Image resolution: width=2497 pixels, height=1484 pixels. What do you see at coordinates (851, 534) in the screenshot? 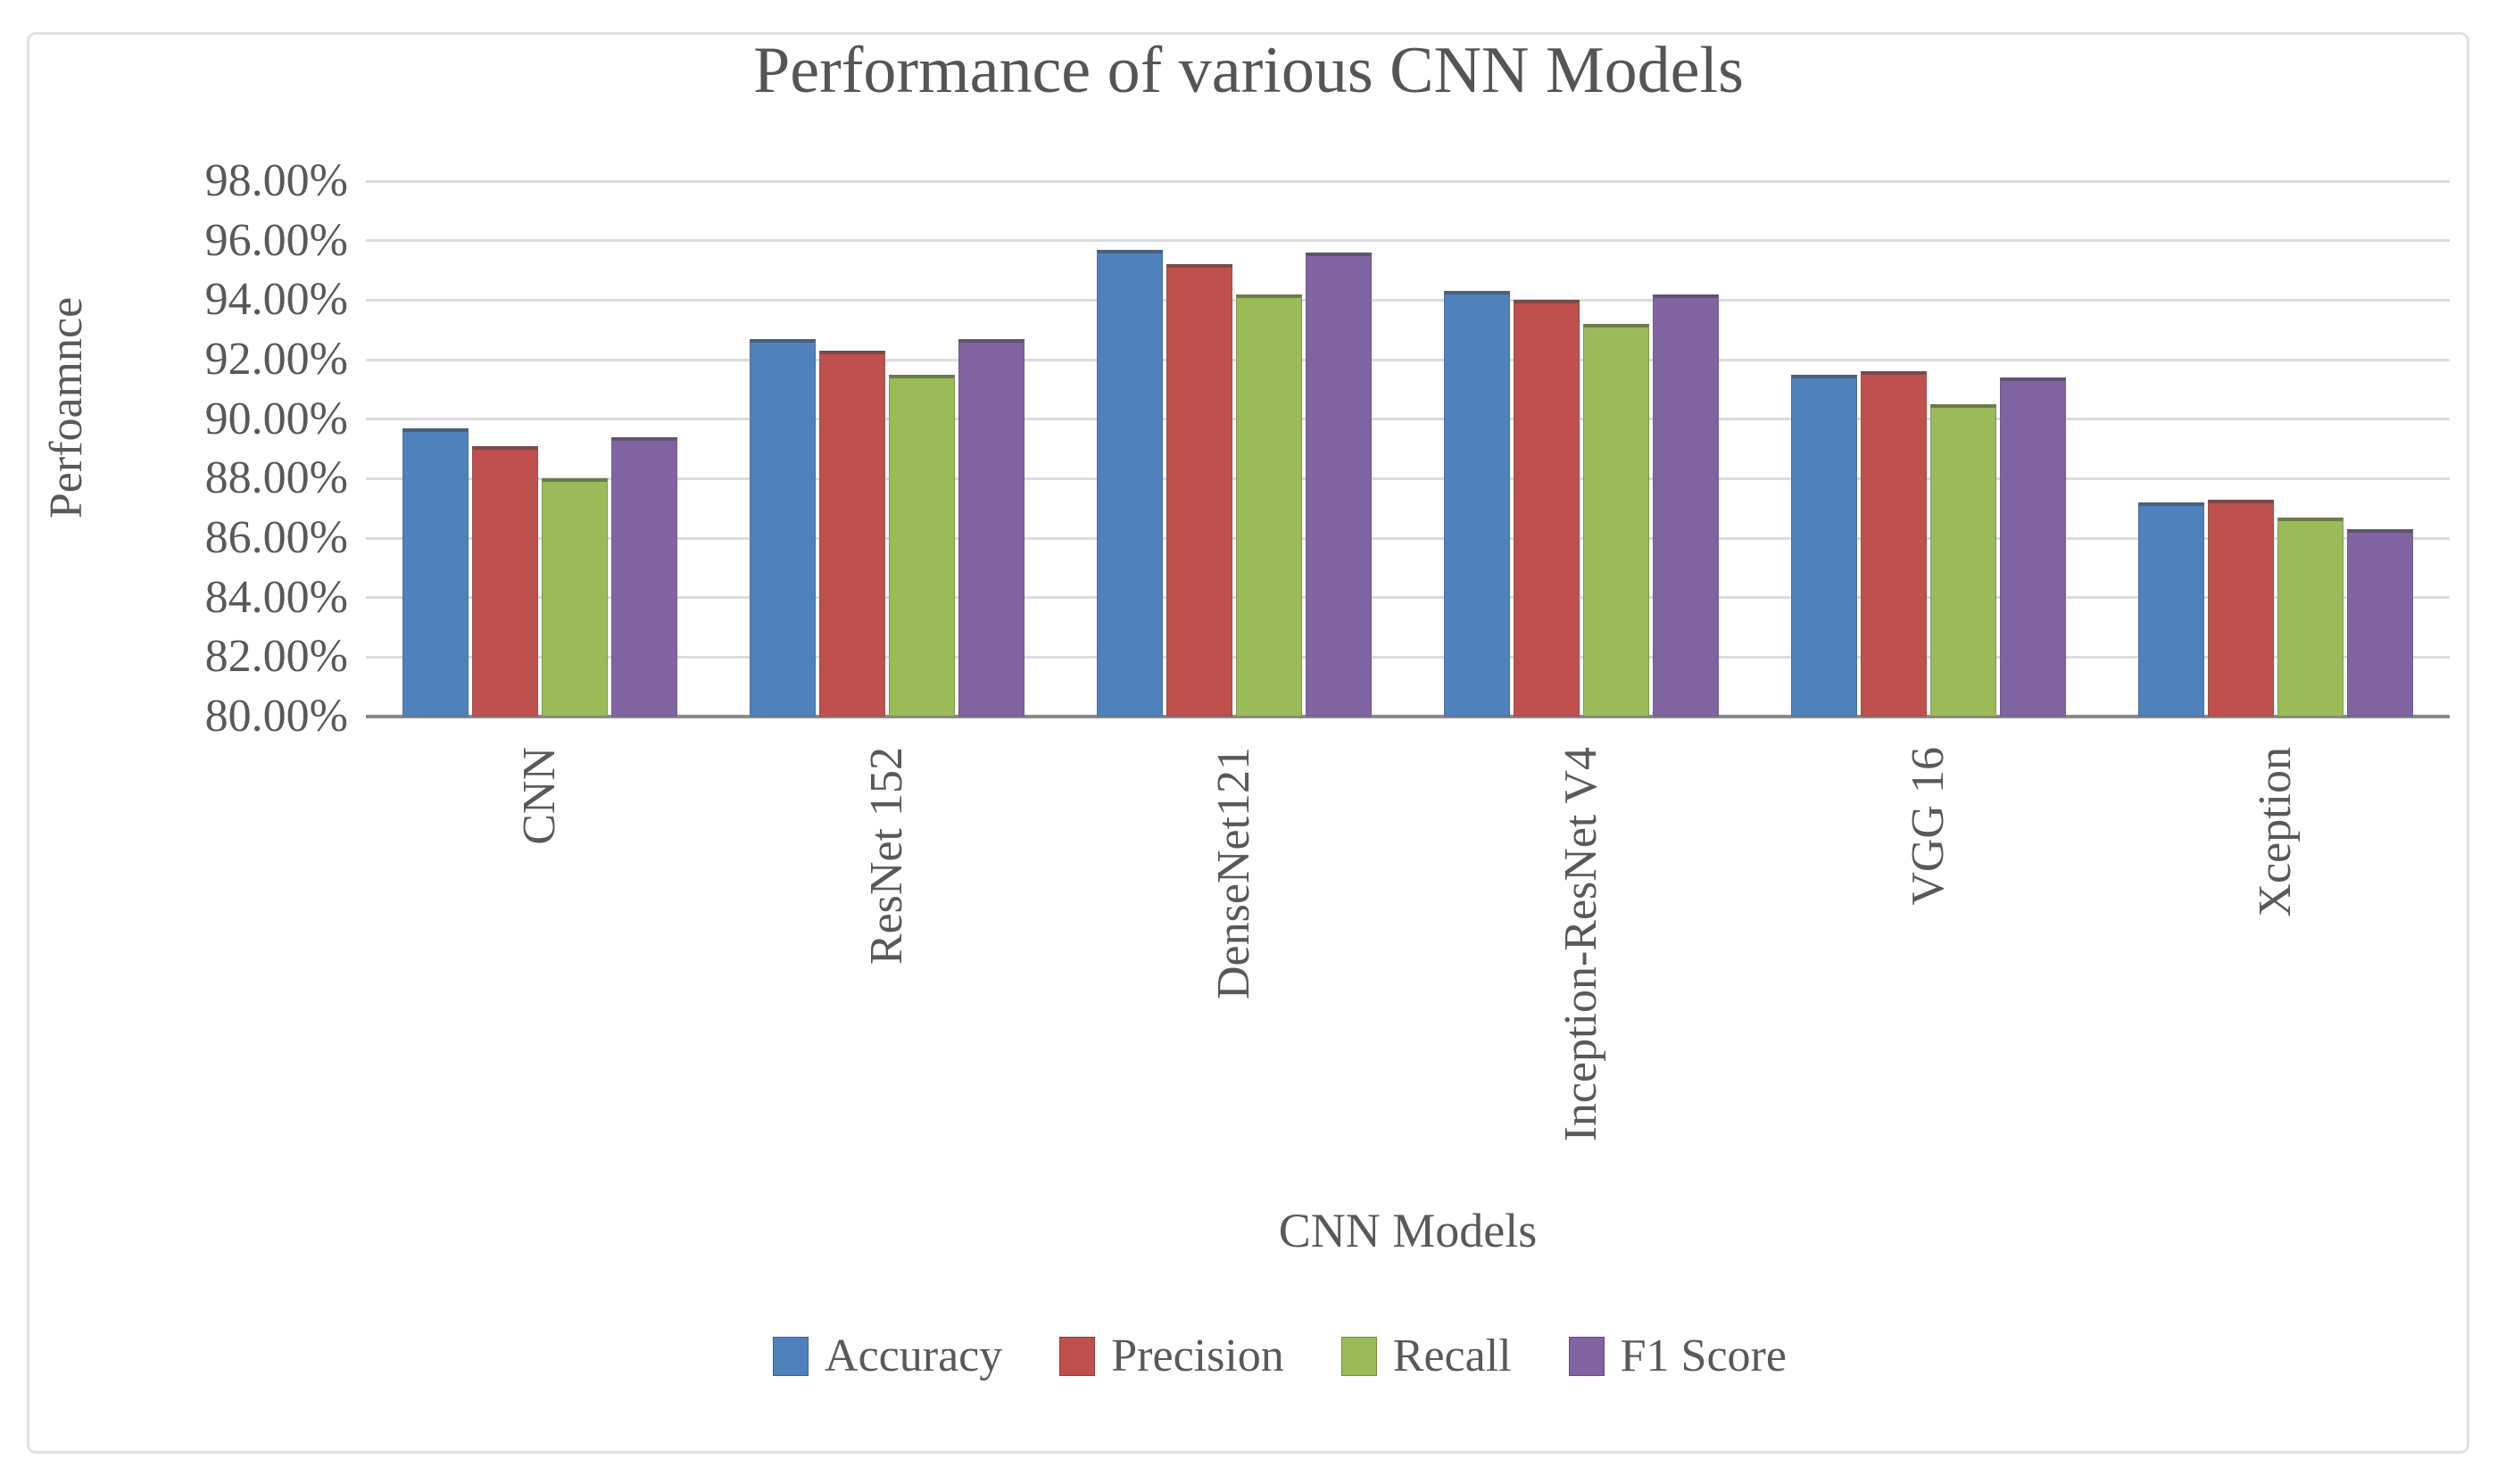
I see `bar-resnet-152-precision` at bounding box center [851, 534].